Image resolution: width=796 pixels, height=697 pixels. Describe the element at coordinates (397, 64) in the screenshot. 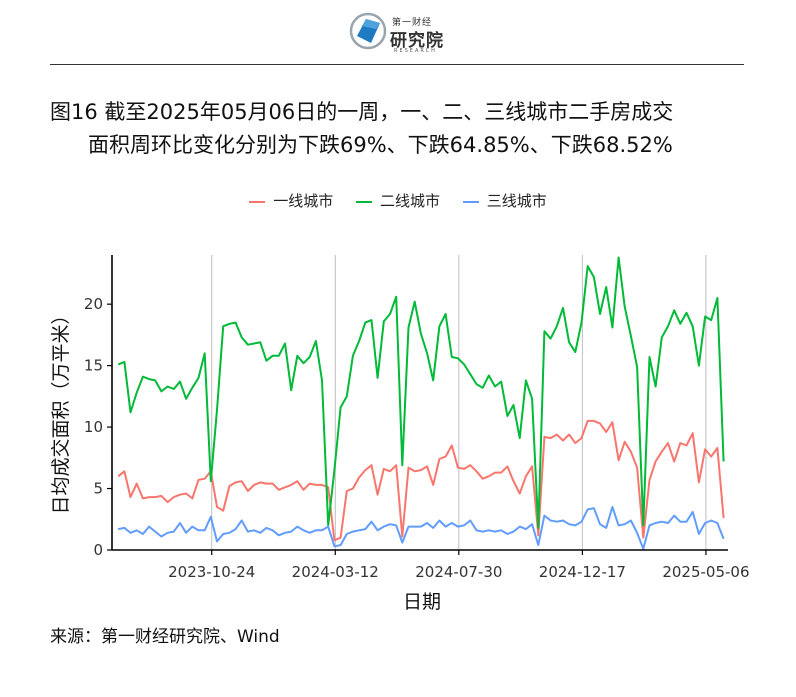

I see `header-divider` at that location.